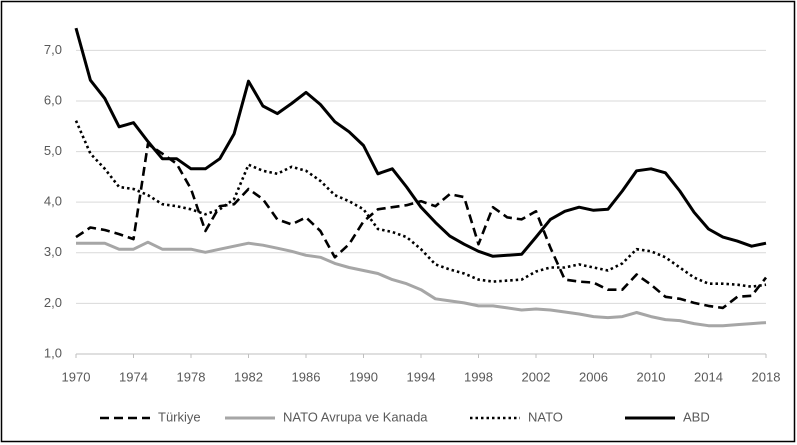 The width and height of the screenshot is (797, 445). Describe the element at coordinates (53, 302) in the screenshot. I see `y-tick-label: 2,0` at that location.